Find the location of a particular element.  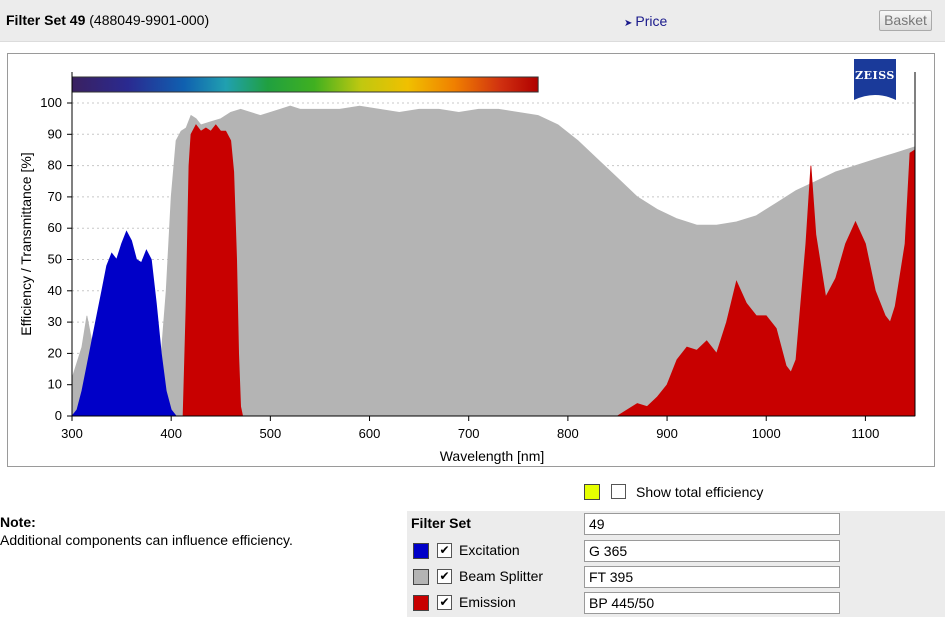

zeiss-logo: ZEISS is located at coordinates (875, 79).